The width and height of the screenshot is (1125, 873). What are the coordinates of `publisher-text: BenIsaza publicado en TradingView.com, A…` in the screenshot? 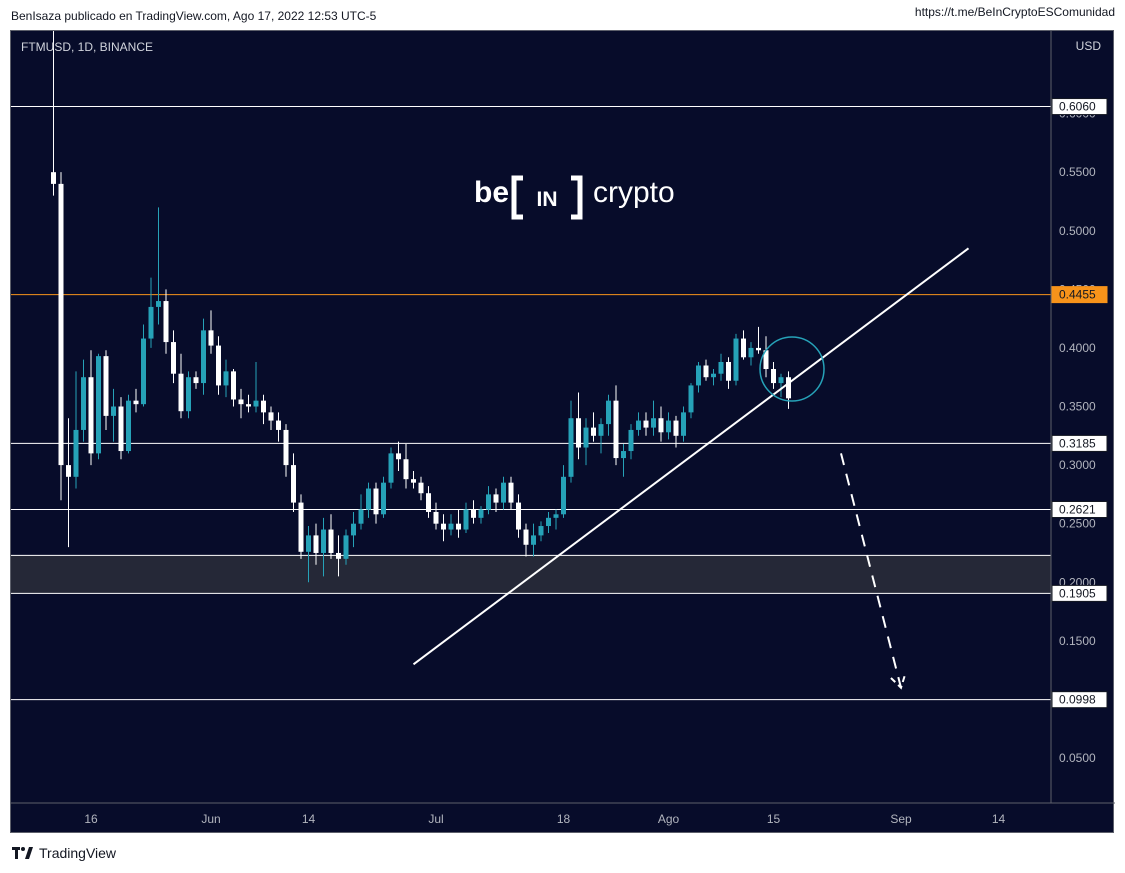 It's located at (194, 16).